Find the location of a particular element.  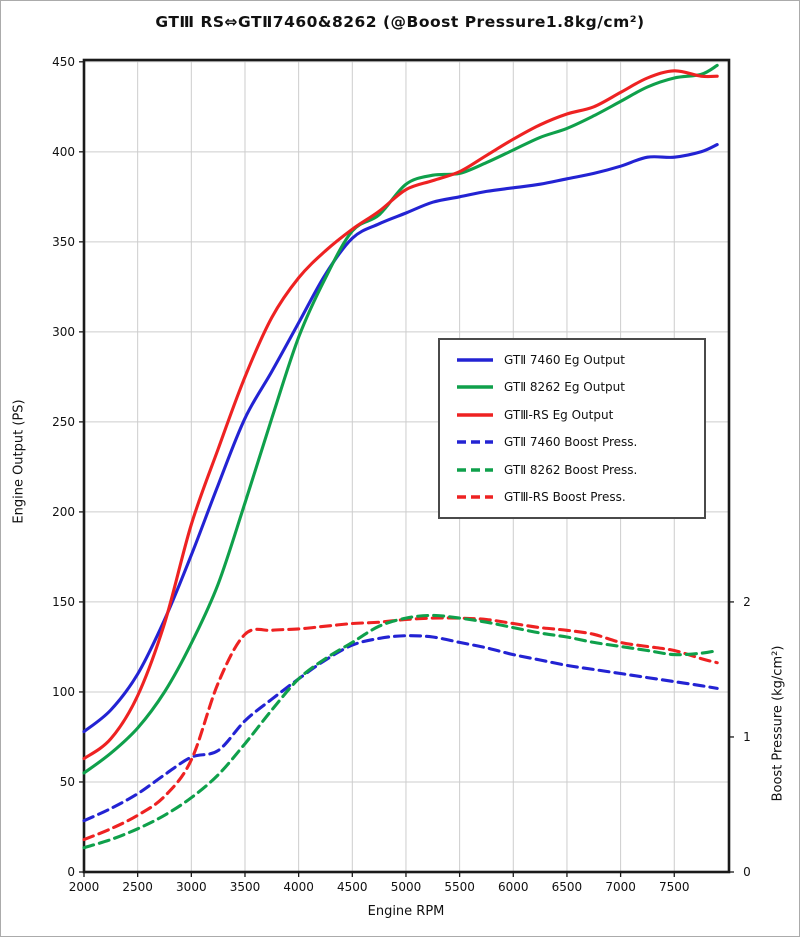

y-tick-label-right: 0 is located at coordinates (747, 872).